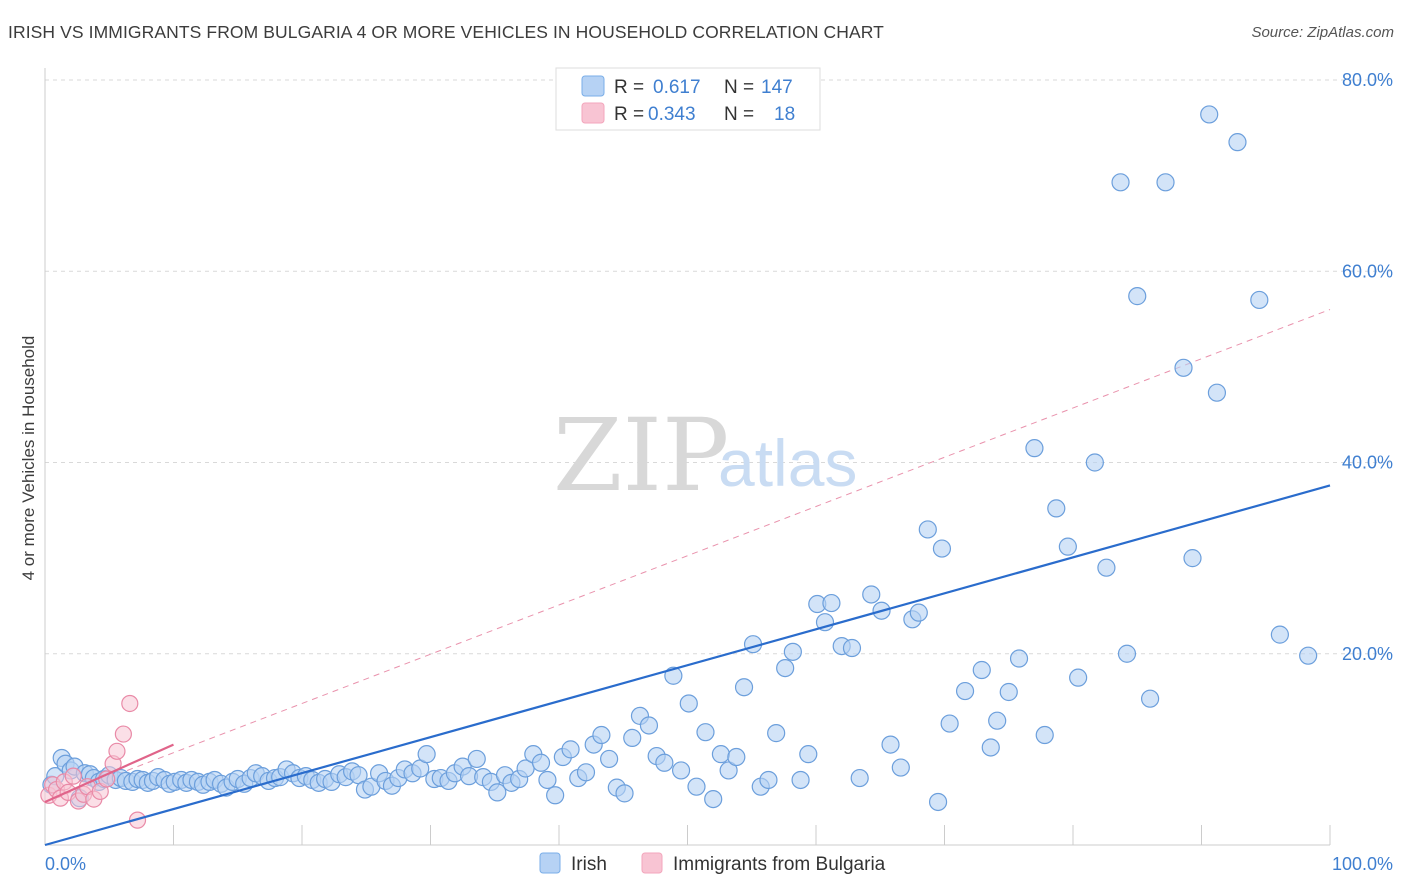  Describe the element at coordinates (641, 455) in the screenshot. I see `watermark-zip: ZIP` at that location.